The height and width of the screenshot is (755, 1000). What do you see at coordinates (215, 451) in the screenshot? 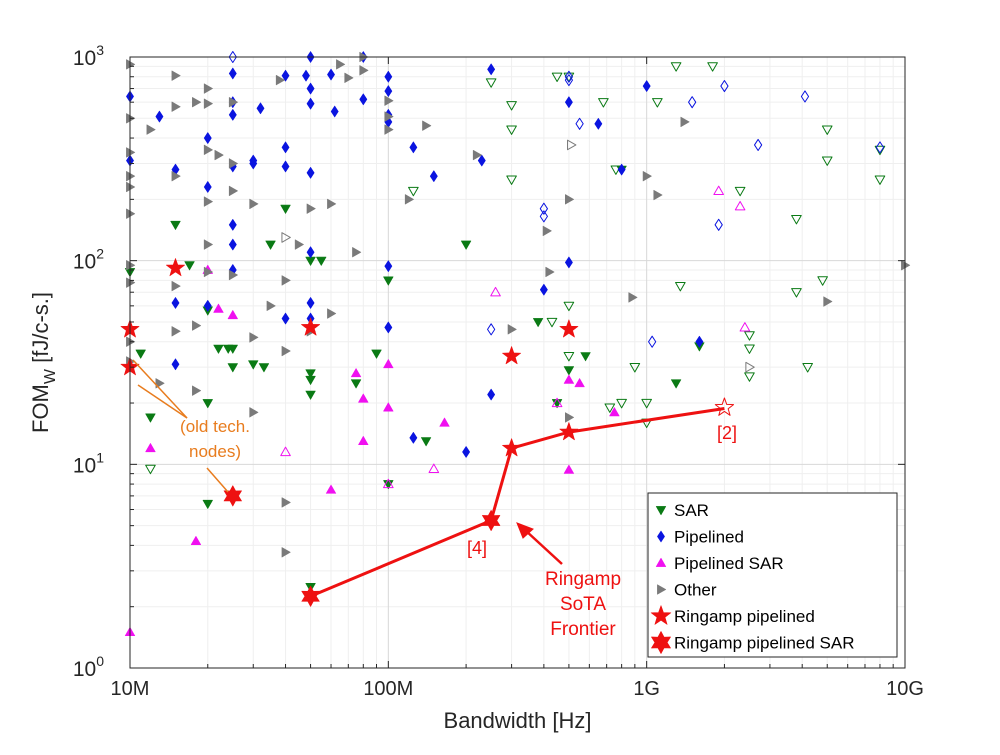
I see `old-nodes-label: nodes)` at bounding box center [215, 451].